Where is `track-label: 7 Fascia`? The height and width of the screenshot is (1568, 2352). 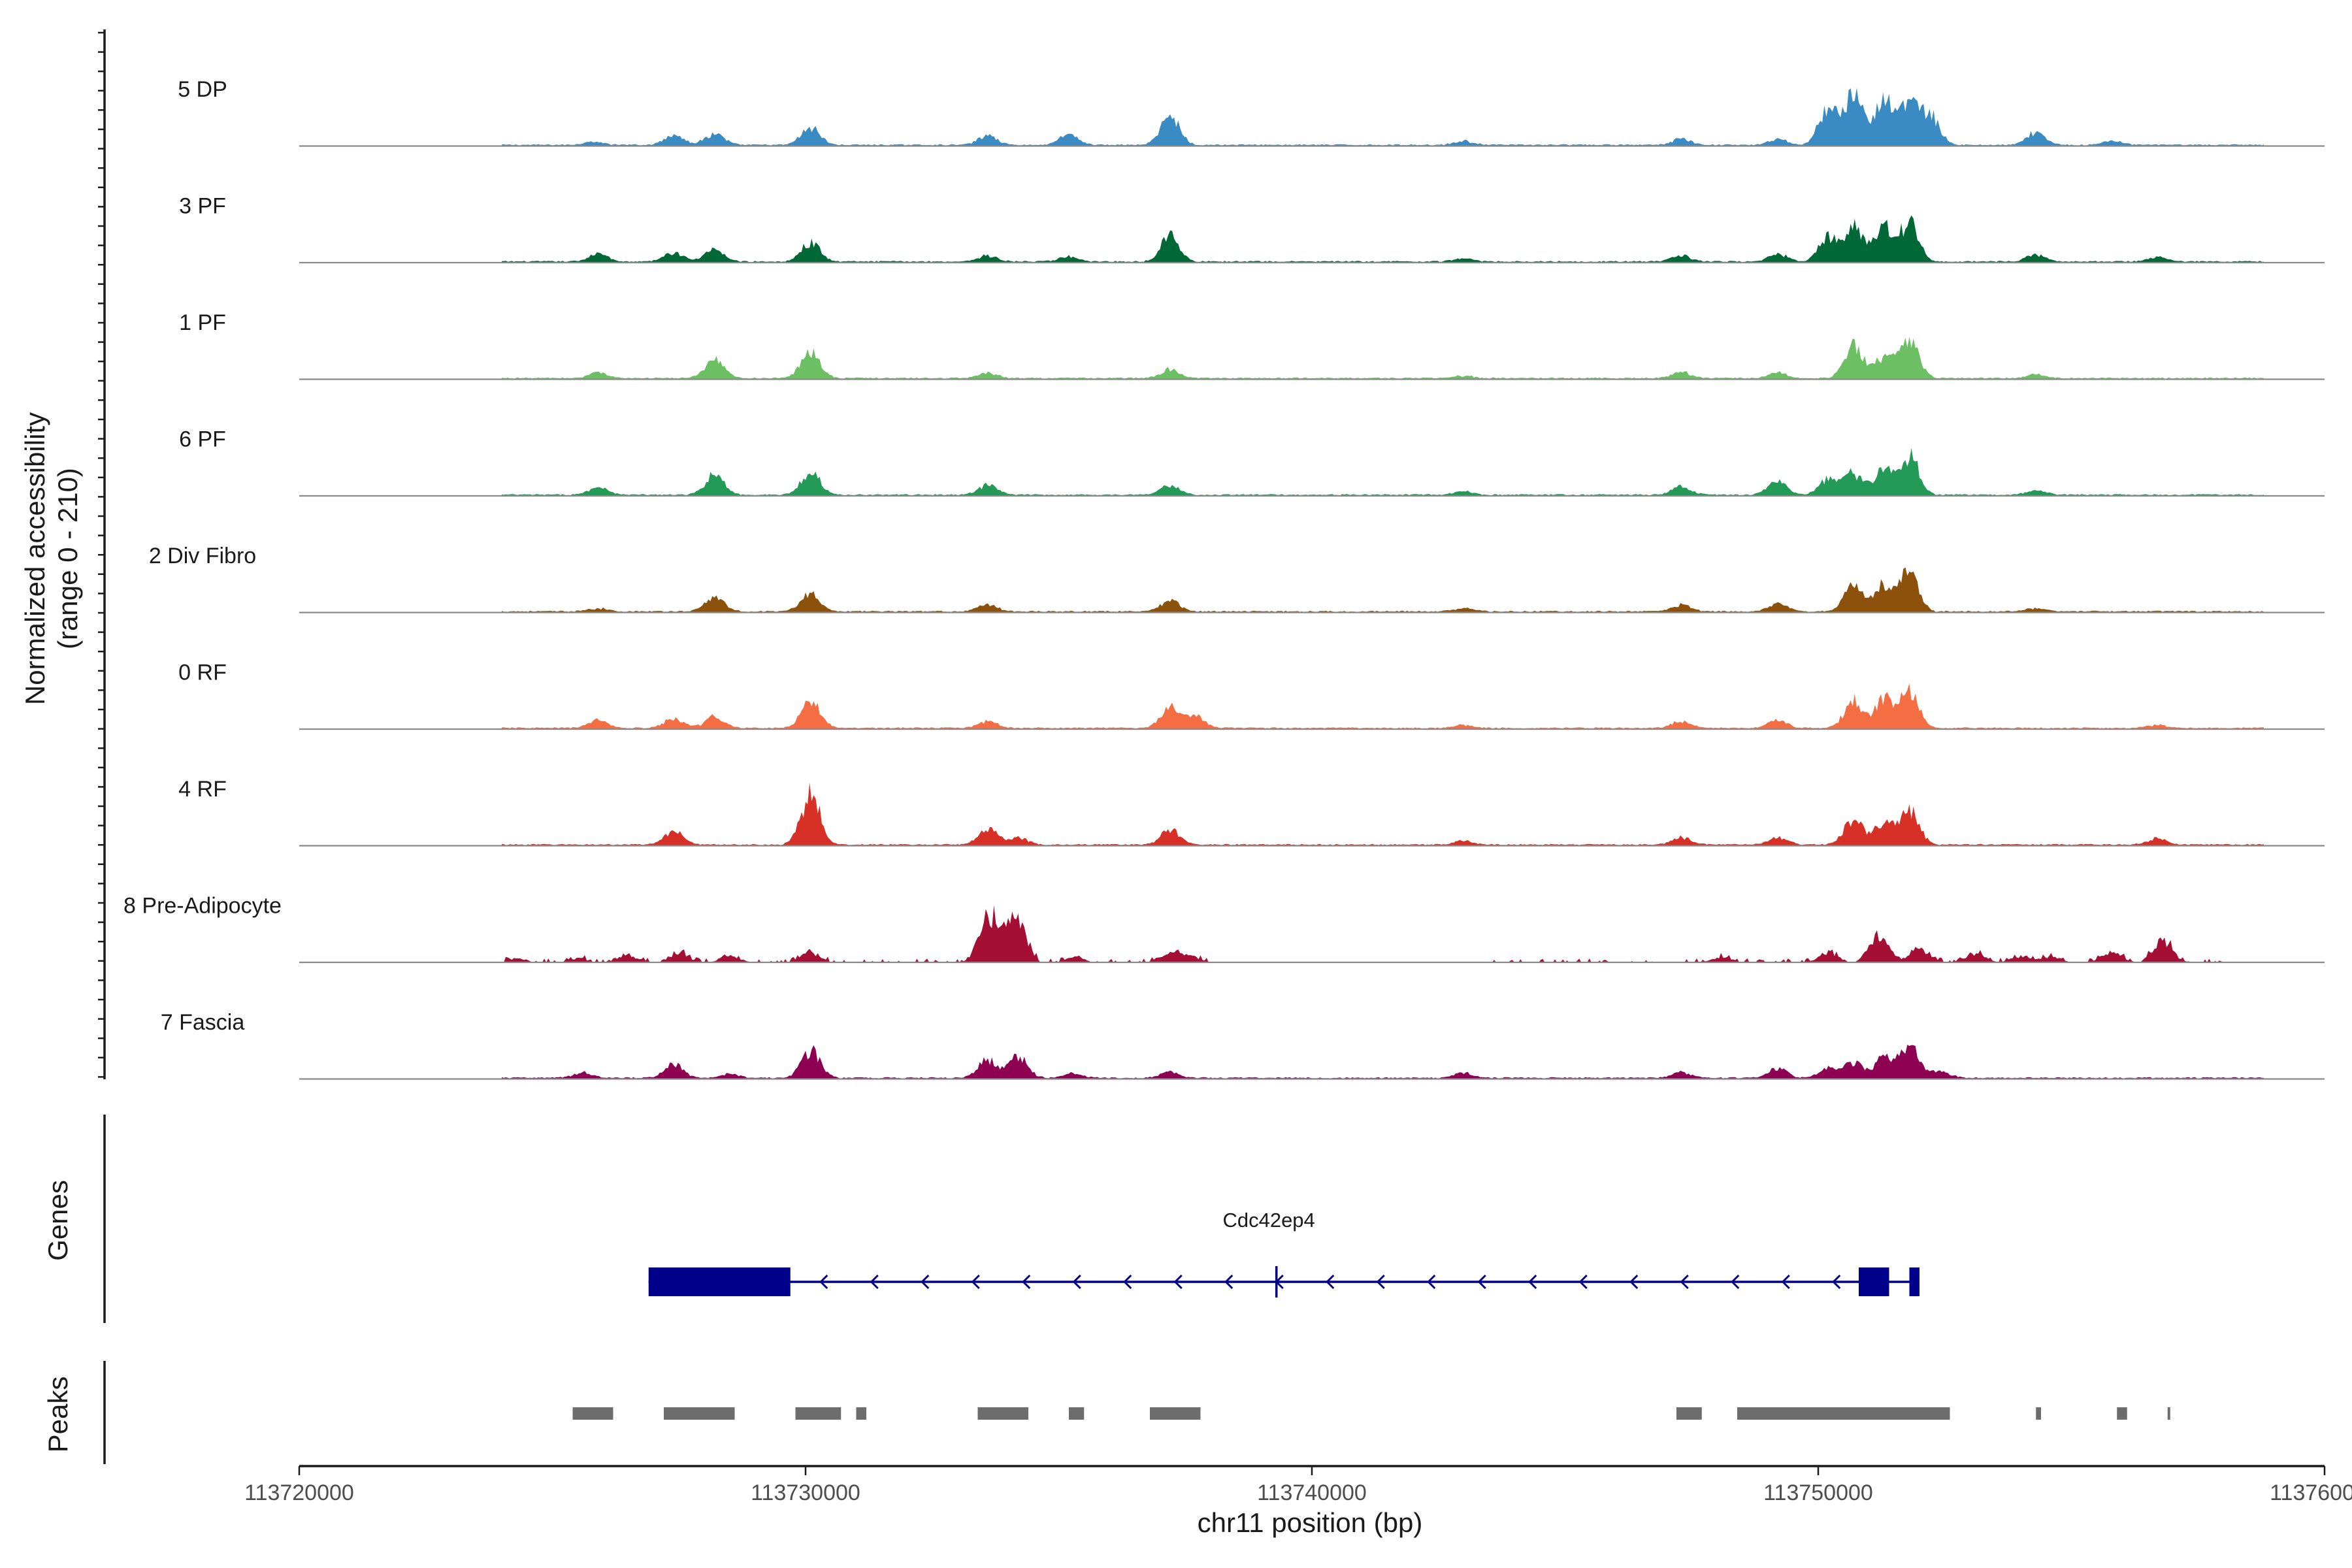
track-label: 7 Fascia is located at coordinates (203, 1022).